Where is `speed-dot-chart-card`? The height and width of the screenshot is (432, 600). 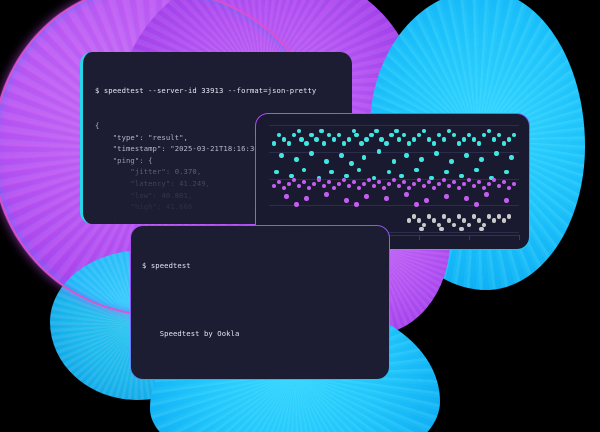 speed-dot-chart-card is located at coordinates (392, 181).